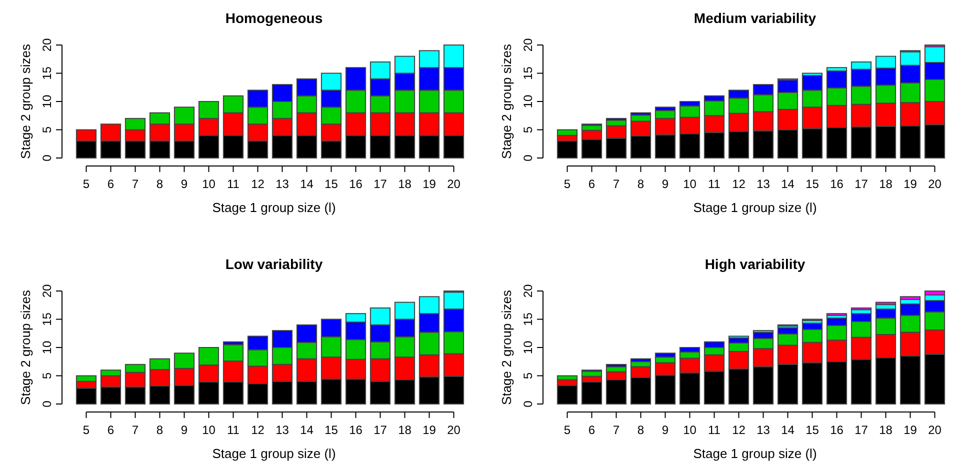 This screenshot has width=962, height=472. Describe the element at coordinates (755, 18) in the screenshot. I see `chart-title: Medium variability` at that location.